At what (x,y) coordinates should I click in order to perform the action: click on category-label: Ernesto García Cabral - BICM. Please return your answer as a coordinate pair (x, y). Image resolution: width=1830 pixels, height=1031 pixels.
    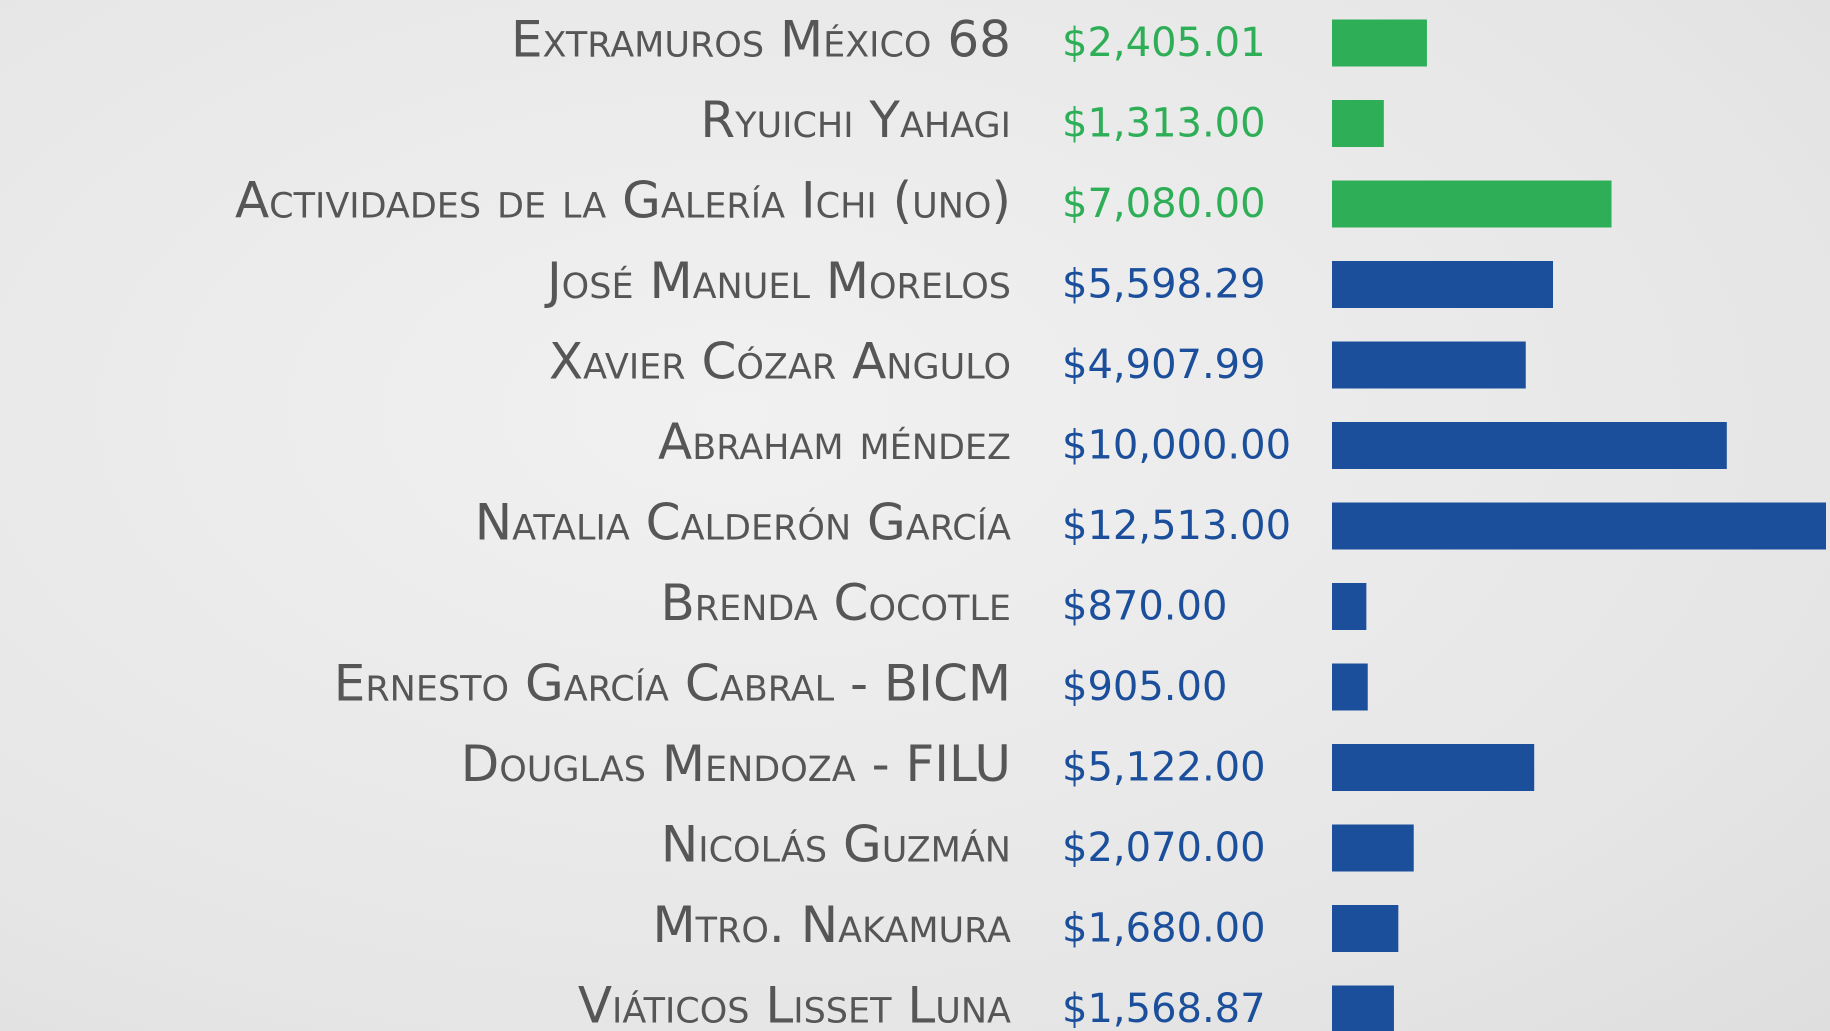
    Looking at the image, I should click on (672, 684).